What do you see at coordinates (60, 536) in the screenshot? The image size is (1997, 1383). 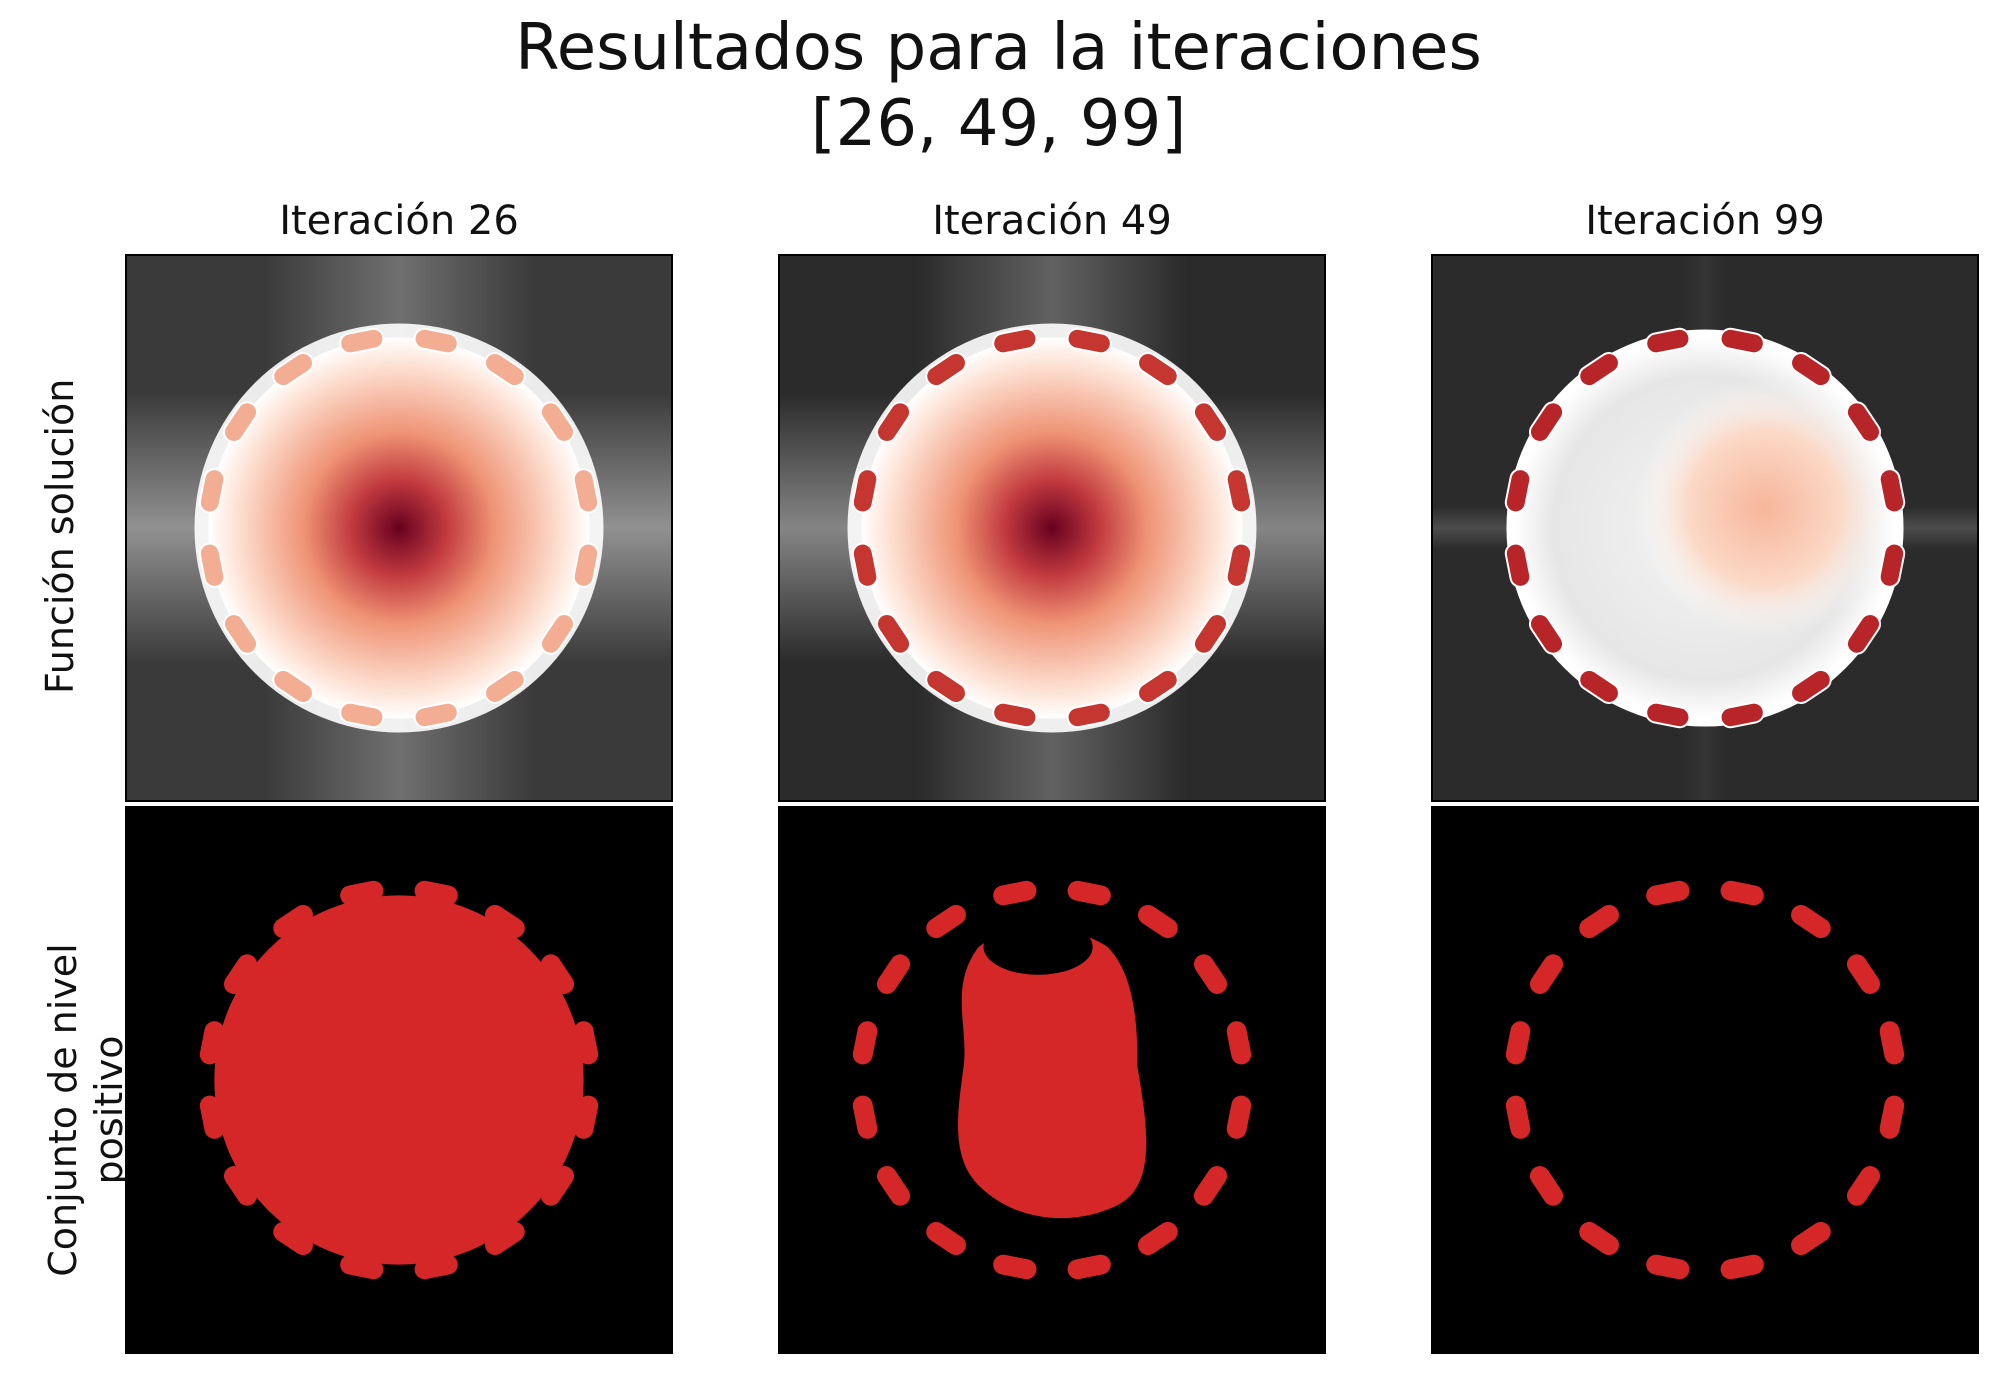 I see `row-label-solution-function: Función solución` at bounding box center [60, 536].